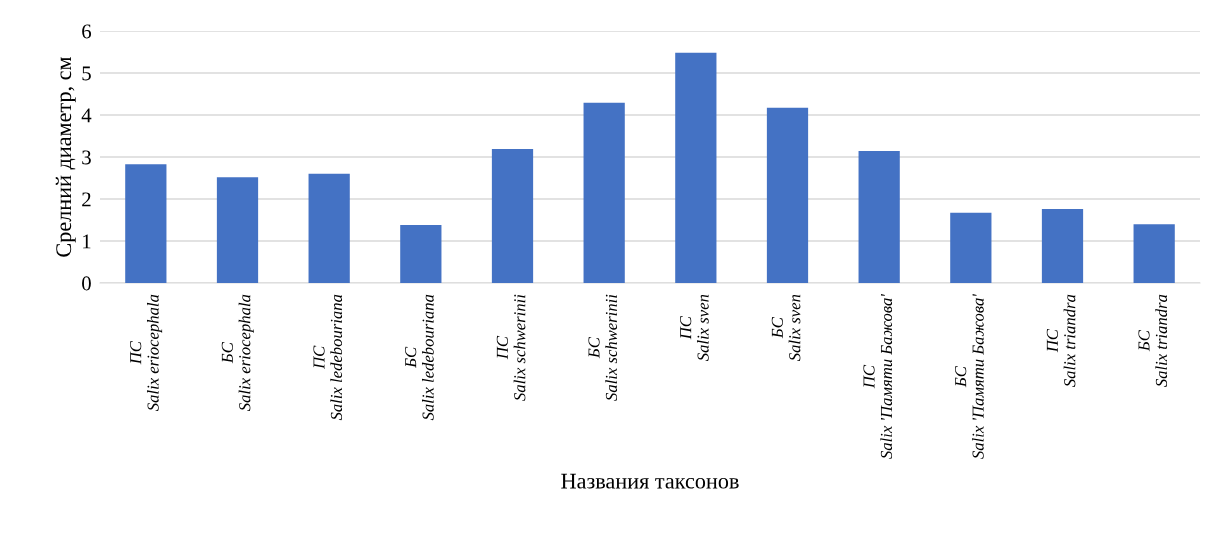 The image size is (1208, 547). What do you see at coordinates (328, 357) in the screenshot?
I see `x-tick-label: ПС Salix ledebouriana` at bounding box center [328, 357].